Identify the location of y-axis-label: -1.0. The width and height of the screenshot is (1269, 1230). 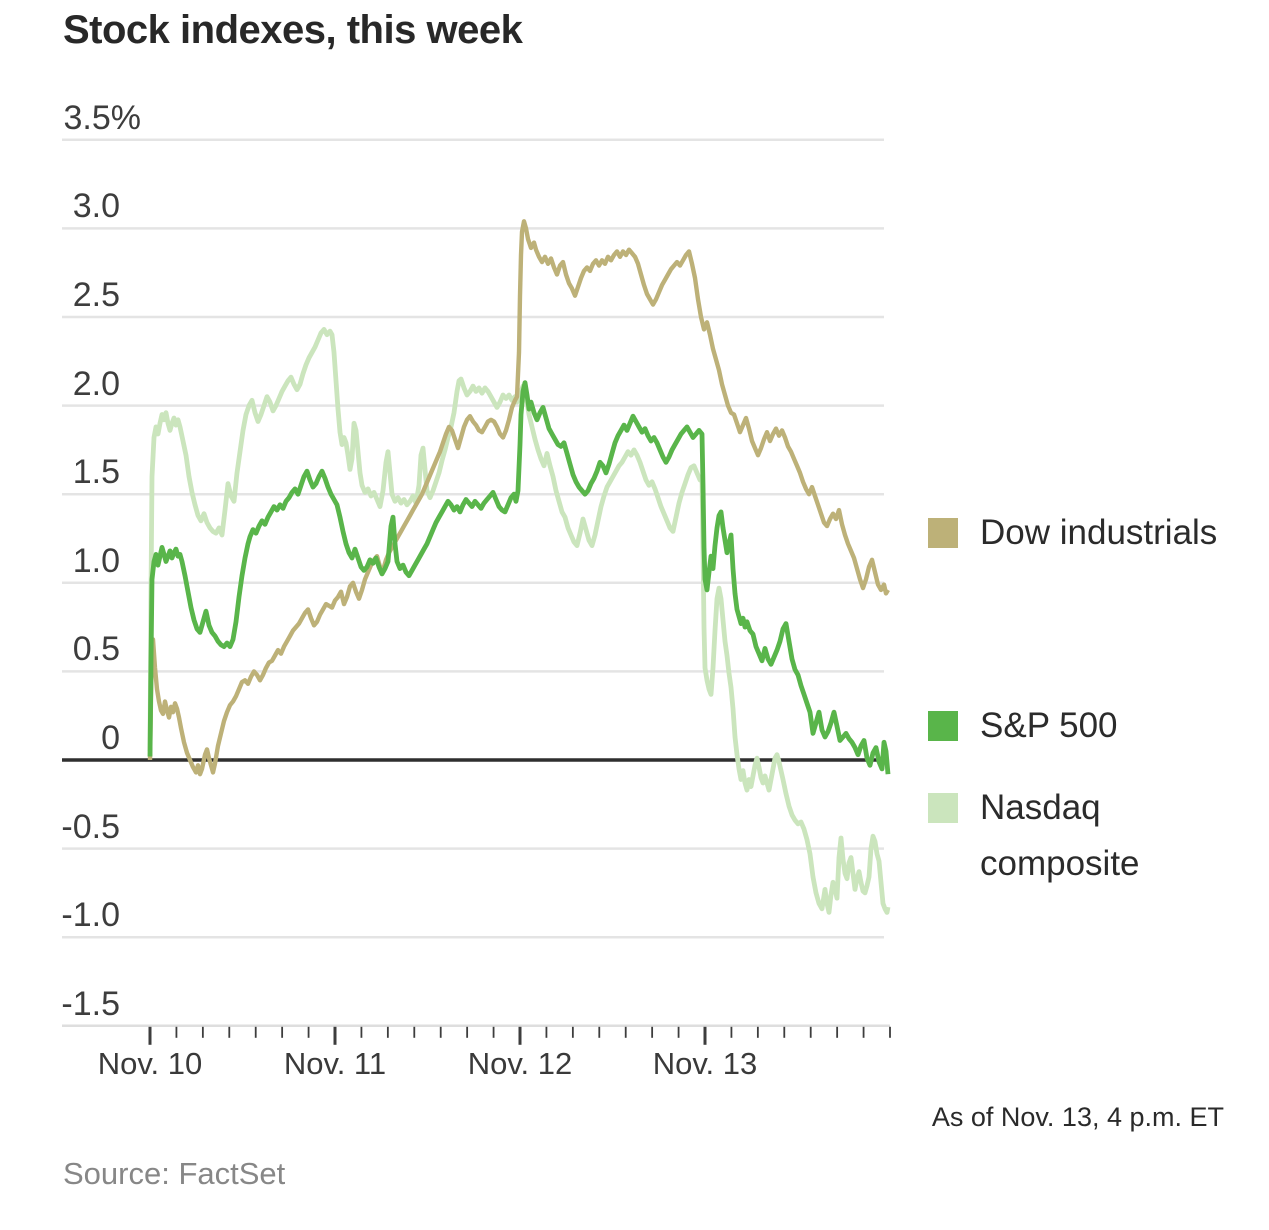
(90, 915).